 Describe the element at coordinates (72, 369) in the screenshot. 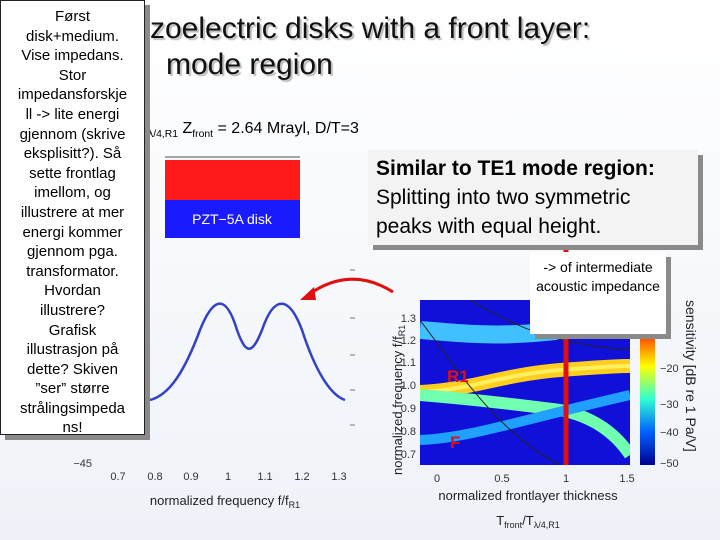

I see `note-line: dette? Skiven` at that location.